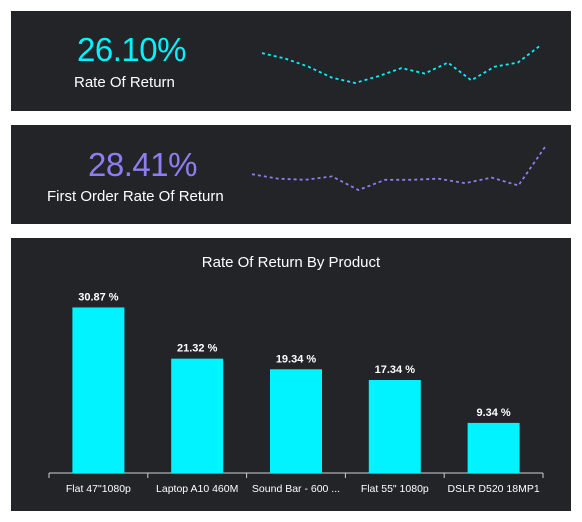 The height and width of the screenshot is (522, 582). Describe the element at coordinates (98, 297) in the screenshot. I see `bar-data-label: 30.87 %` at that location.